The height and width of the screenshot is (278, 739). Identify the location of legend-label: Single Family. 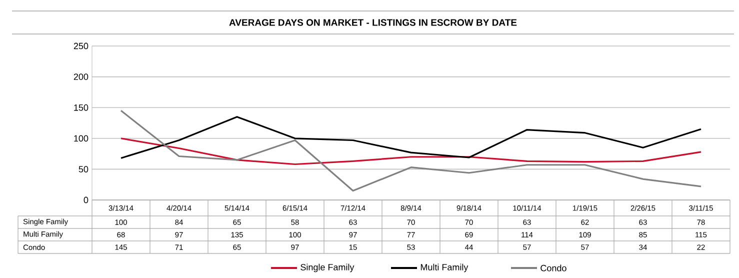
(327, 268).